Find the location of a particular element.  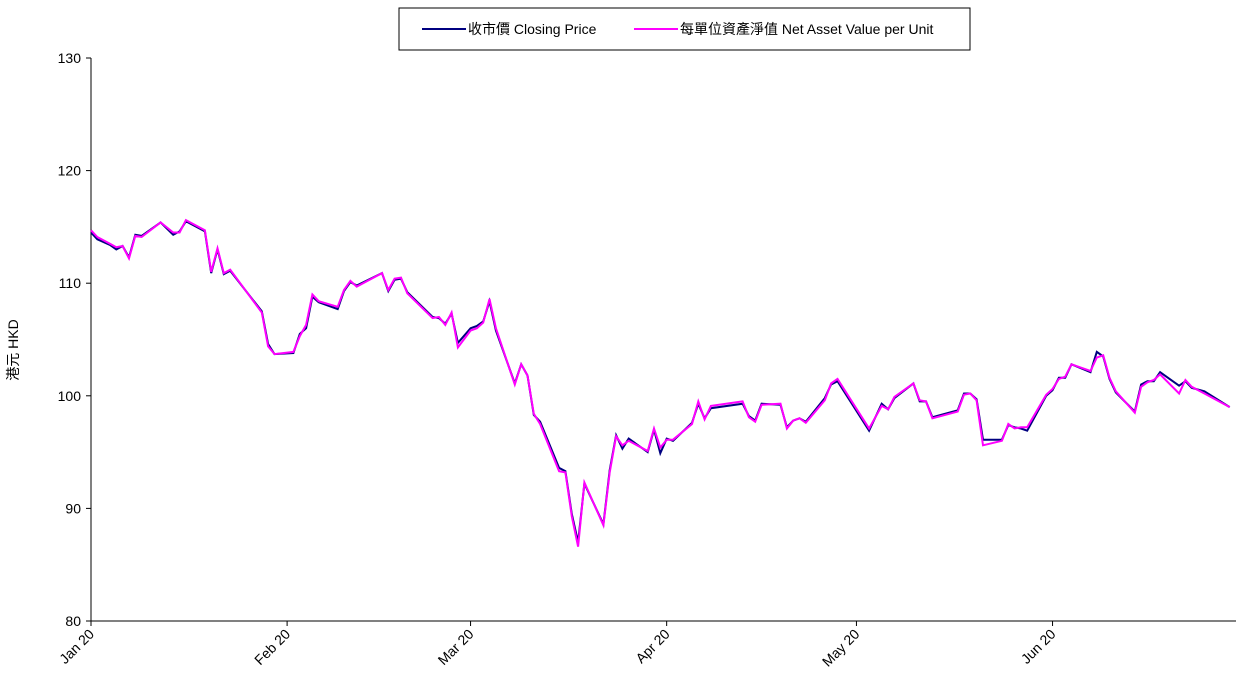

x-tick-label: Mar 20 is located at coordinates (456, 647).